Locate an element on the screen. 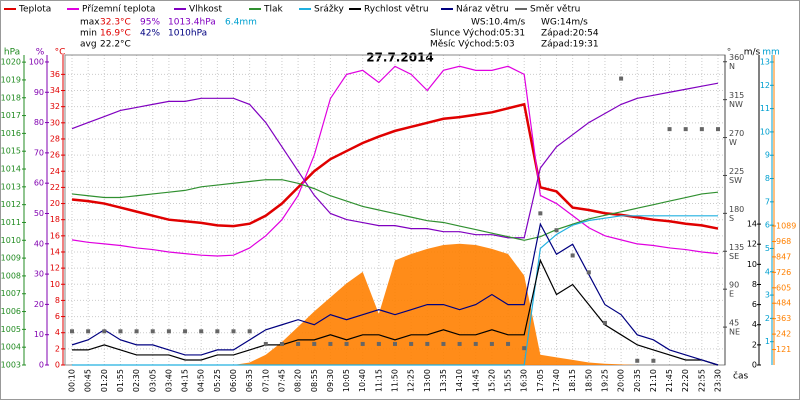 The width and height of the screenshot is (800, 400). stat-value: 42% is located at coordinates (150, 34).